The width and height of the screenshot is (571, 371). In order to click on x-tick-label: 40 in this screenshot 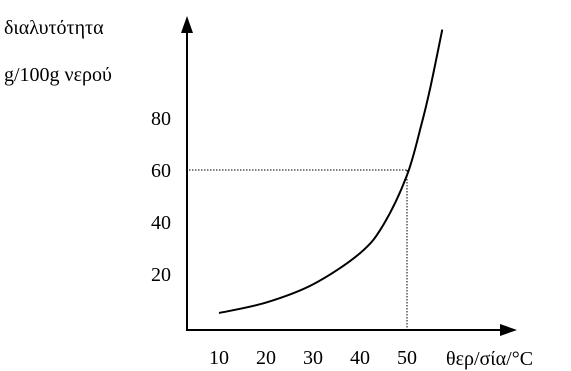, I will do `click(360, 358)`.